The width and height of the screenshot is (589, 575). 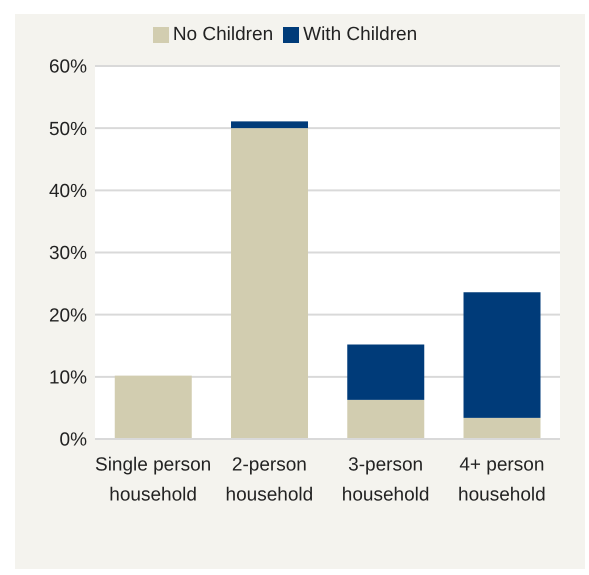 What do you see at coordinates (68, 67) in the screenshot?
I see `y-tick-label: 60%` at bounding box center [68, 67].